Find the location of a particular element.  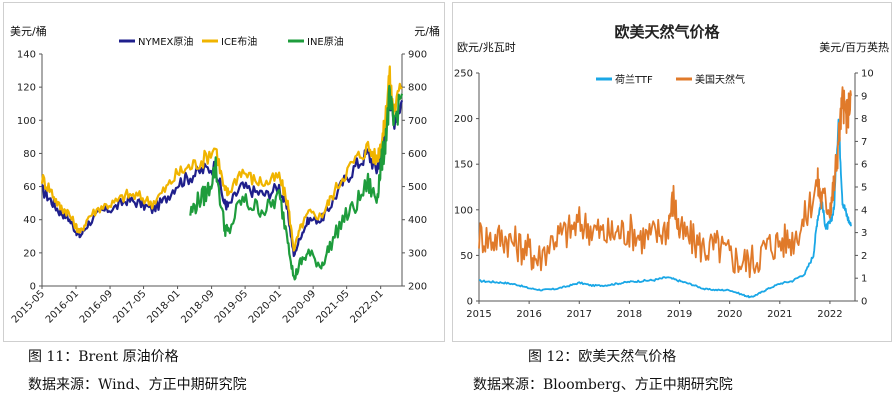

c1-right-unit-label: 美元/百万英热 is located at coordinates (854, 47).